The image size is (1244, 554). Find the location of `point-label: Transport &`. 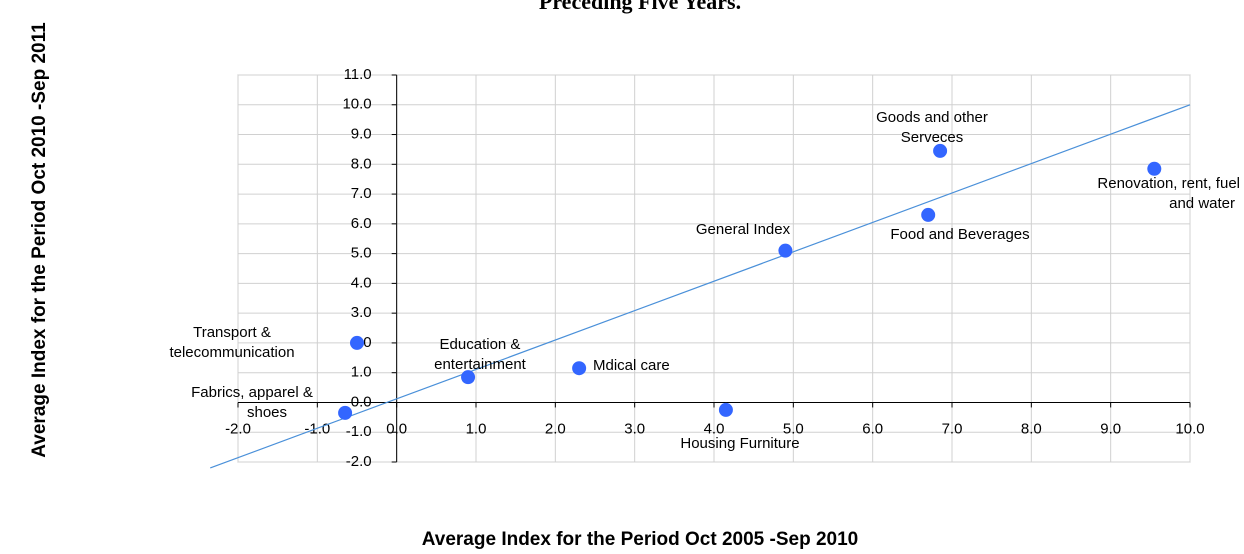

point-label: Transport & is located at coordinates (232, 332).